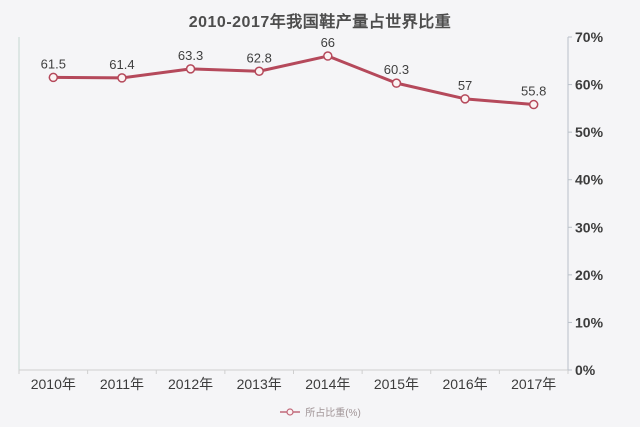 This screenshot has width=640, height=427. What do you see at coordinates (464, 384) in the screenshot?
I see `x-axis-label: 2016年` at bounding box center [464, 384].